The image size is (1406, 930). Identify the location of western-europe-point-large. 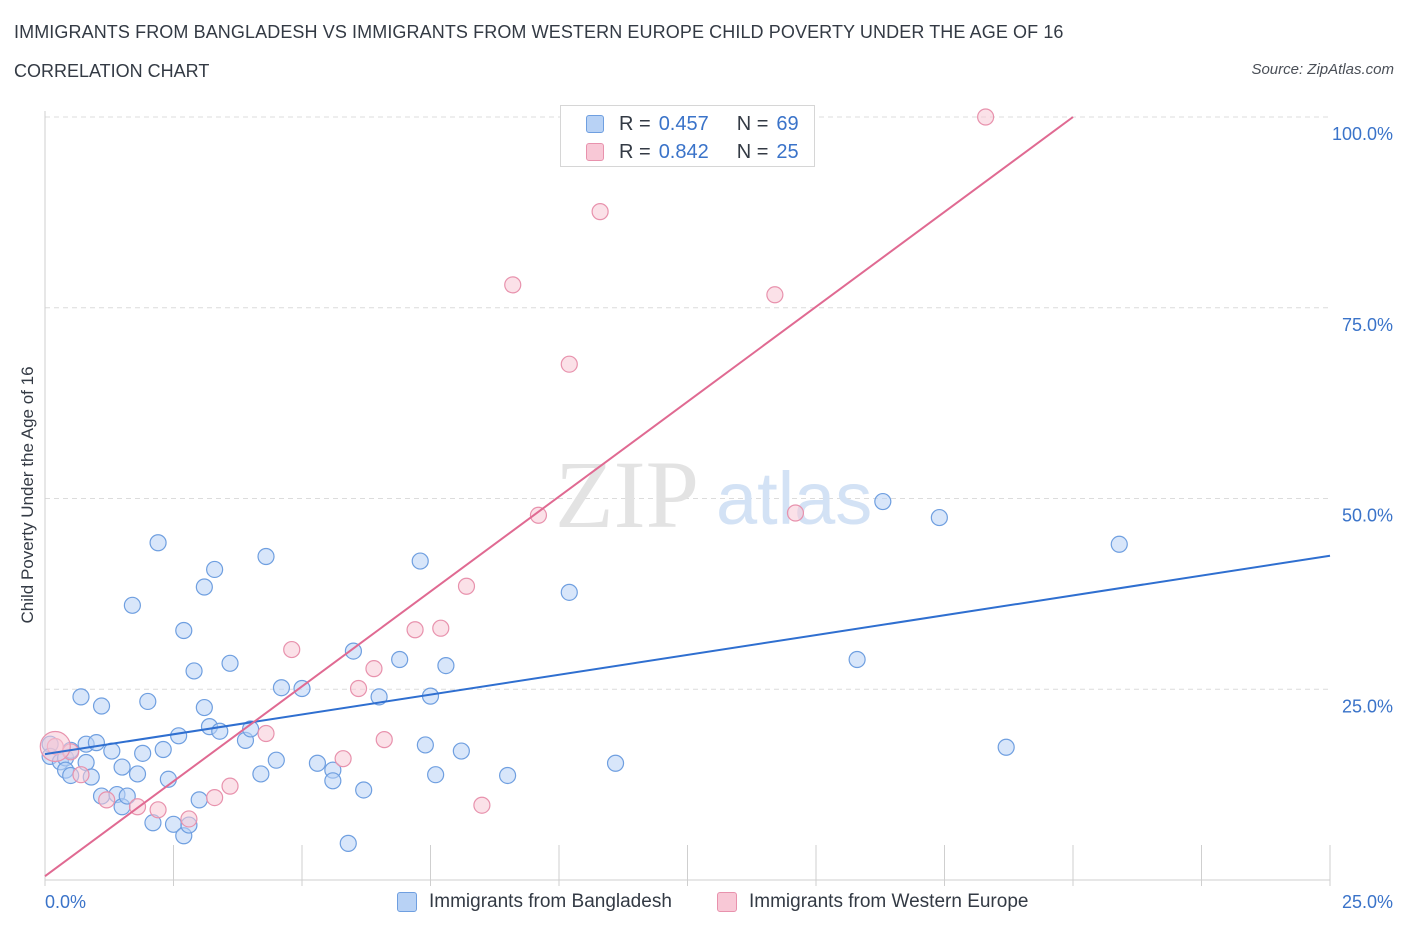
(55, 746).